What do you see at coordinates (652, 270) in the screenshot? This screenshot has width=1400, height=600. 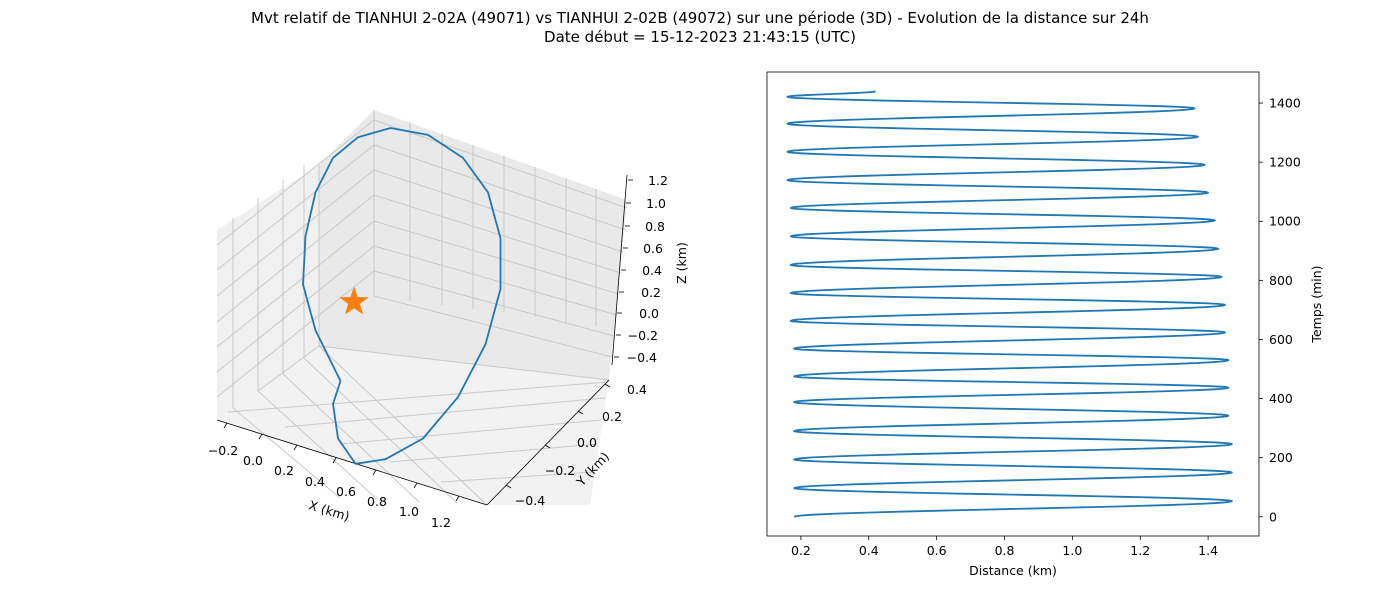 I see `z-tick-label: 0.4` at bounding box center [652, 270].